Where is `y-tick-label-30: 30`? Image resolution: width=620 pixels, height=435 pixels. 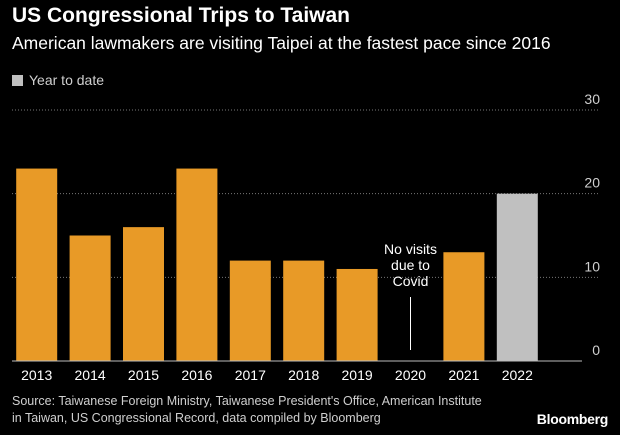
y-tick-label-30: 30 is located at coordinates (592, 99).